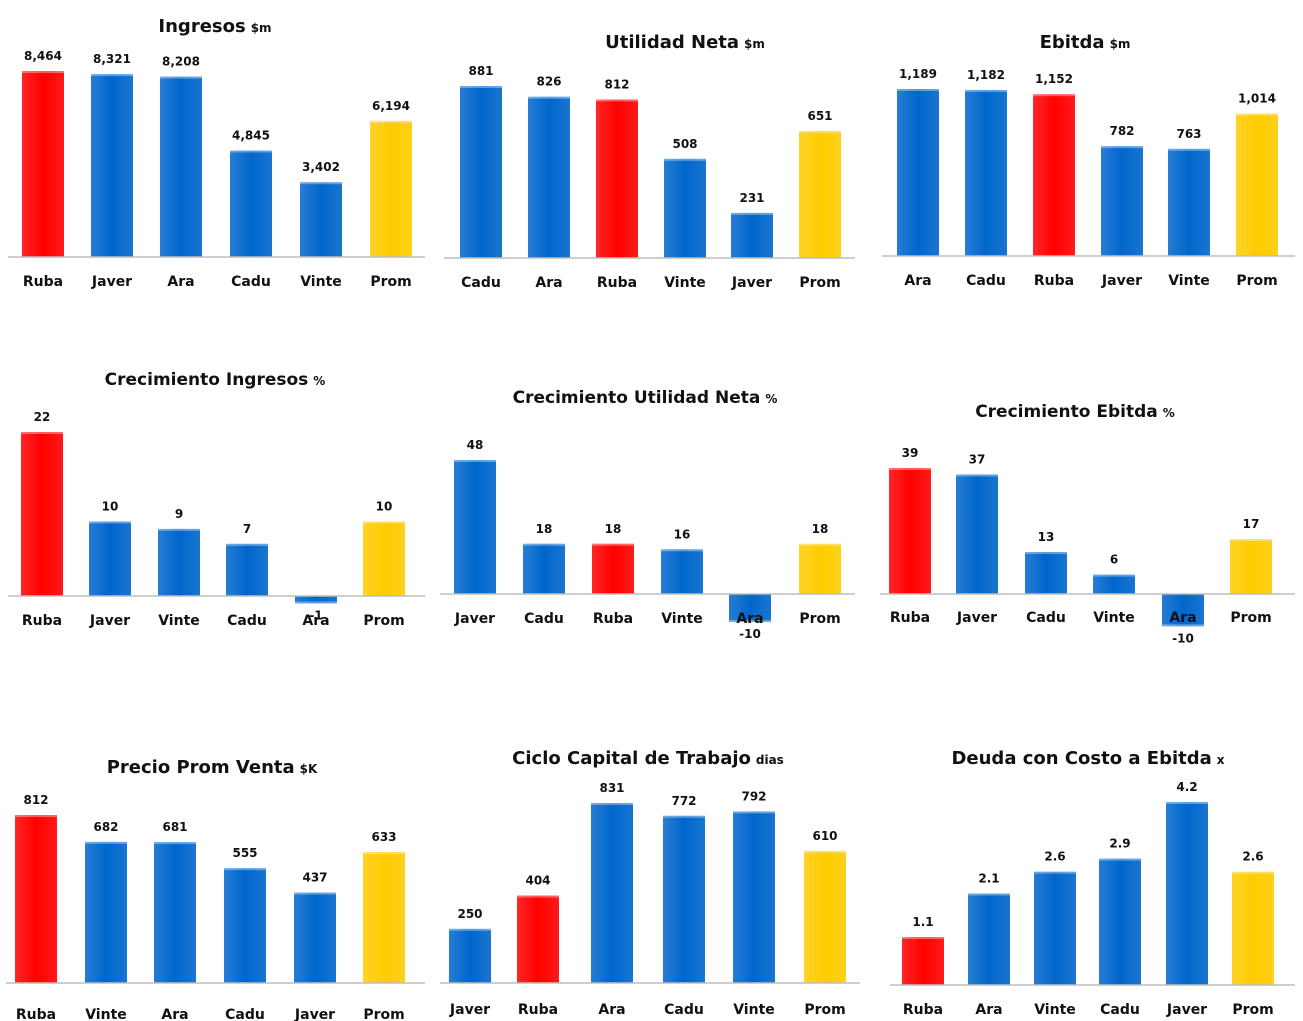 The height and width of the screenshot is (1021, 1303). Describe the element at coordinates (1114, 560) in the screenshot. I see `value-label: 6` at that location.